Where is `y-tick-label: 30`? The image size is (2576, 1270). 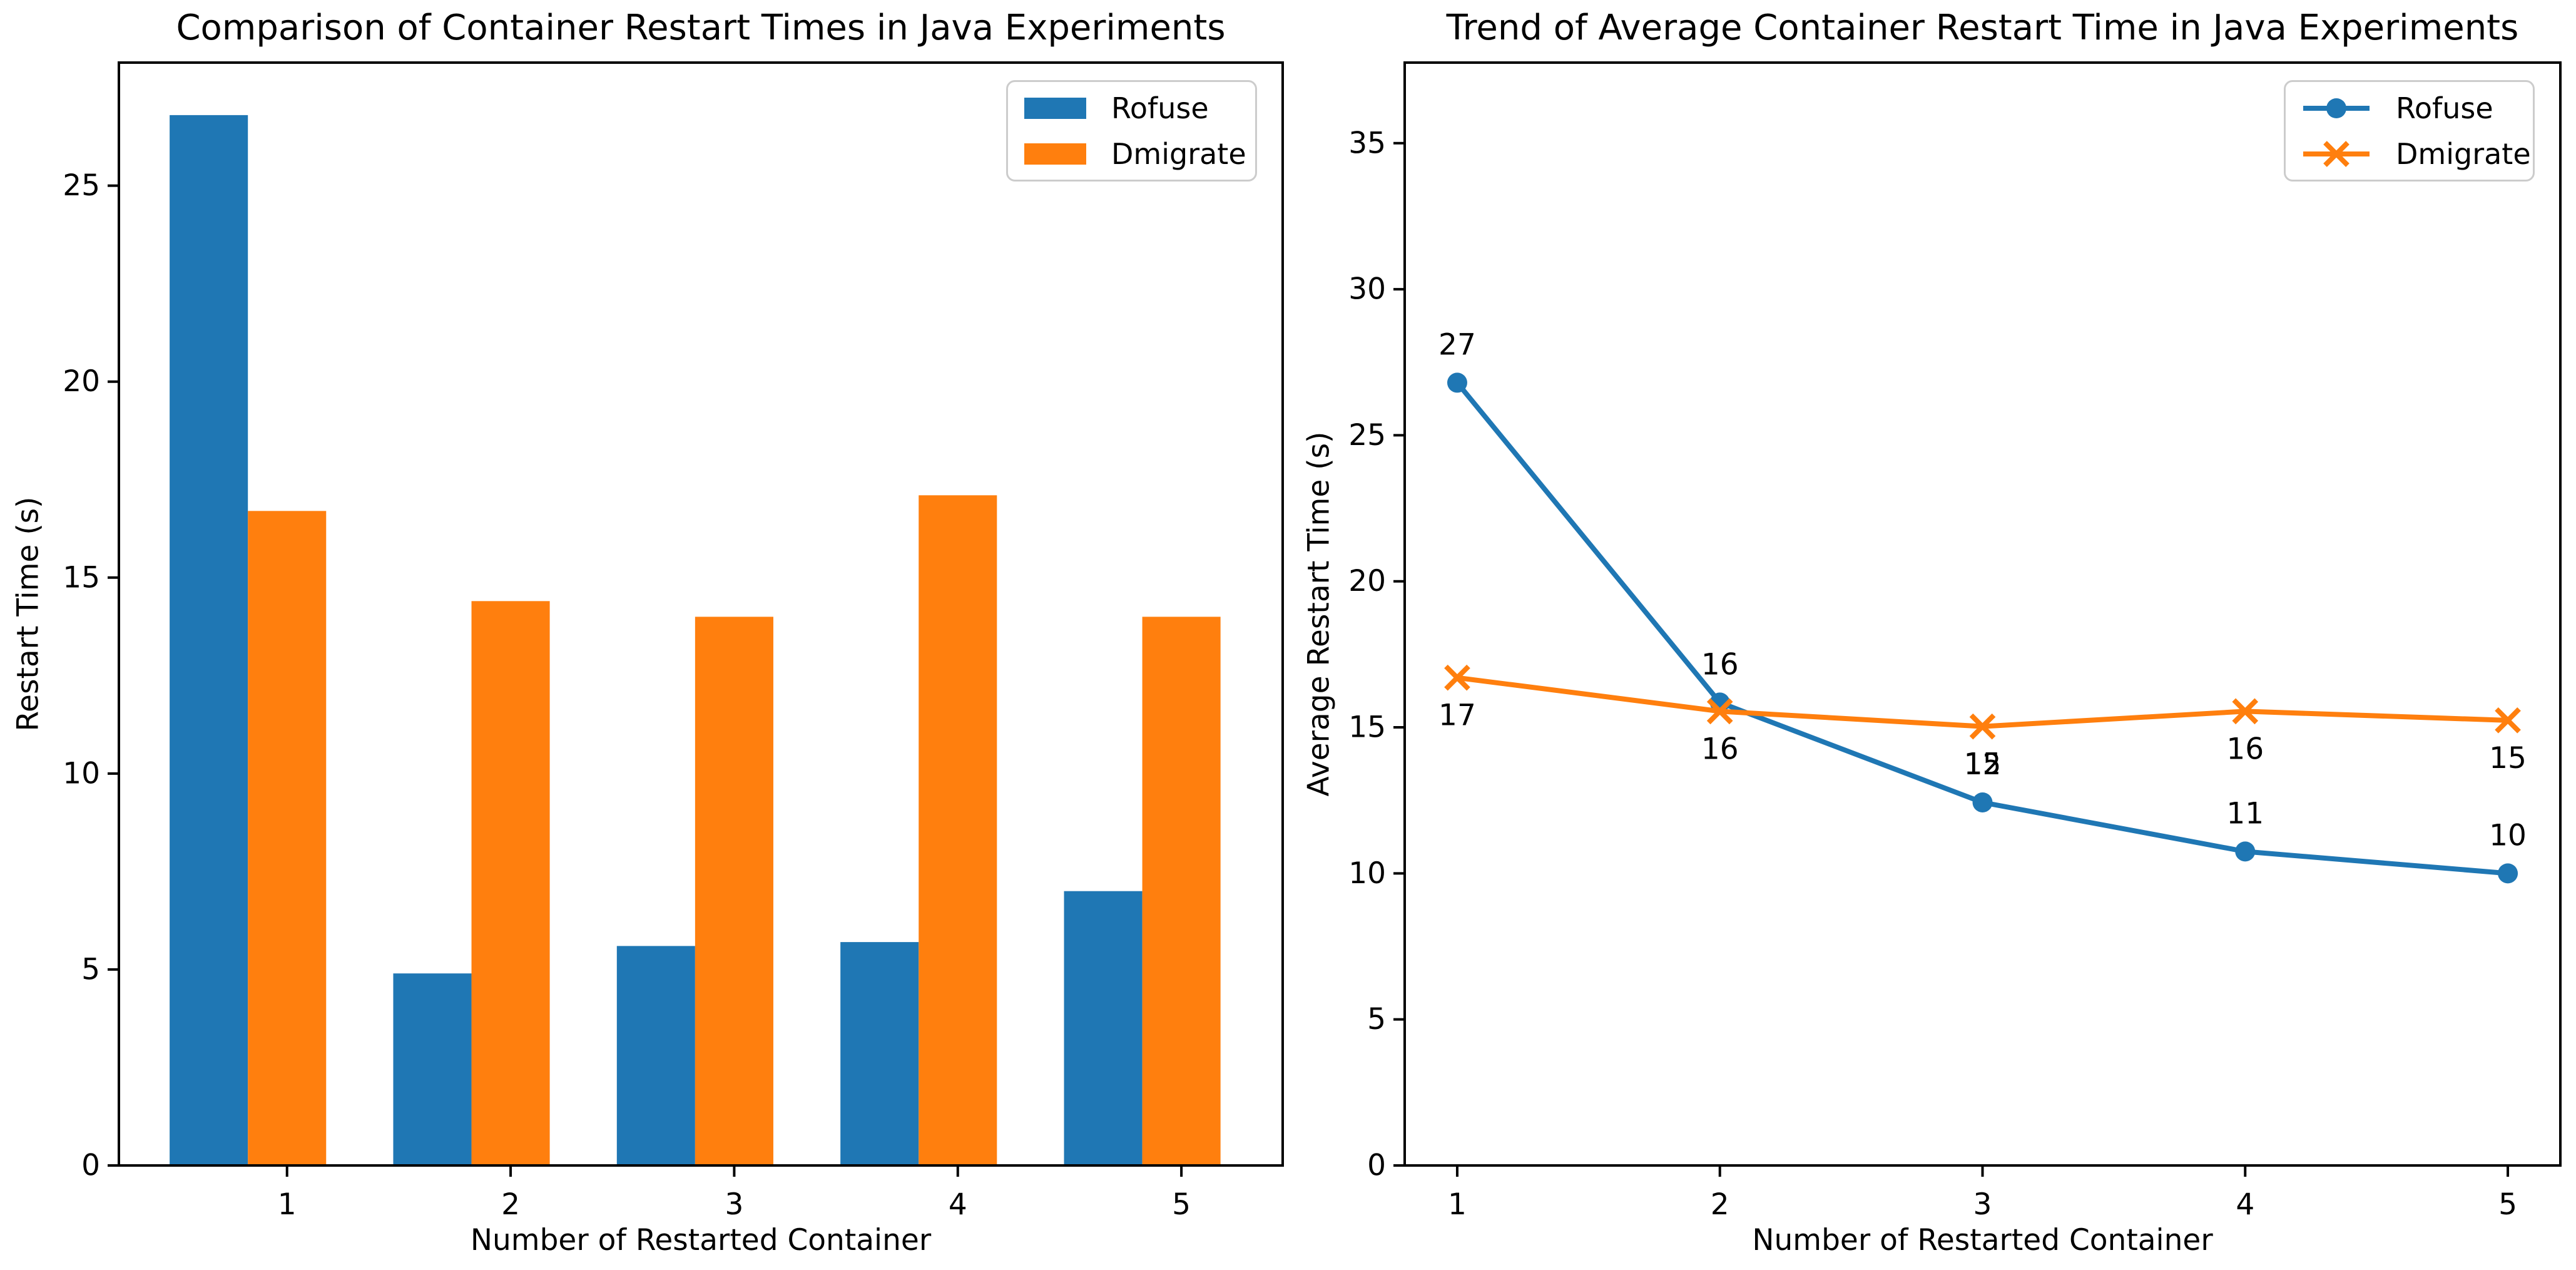
y-tick-label: 30 is located at coordinates (1367, 289).